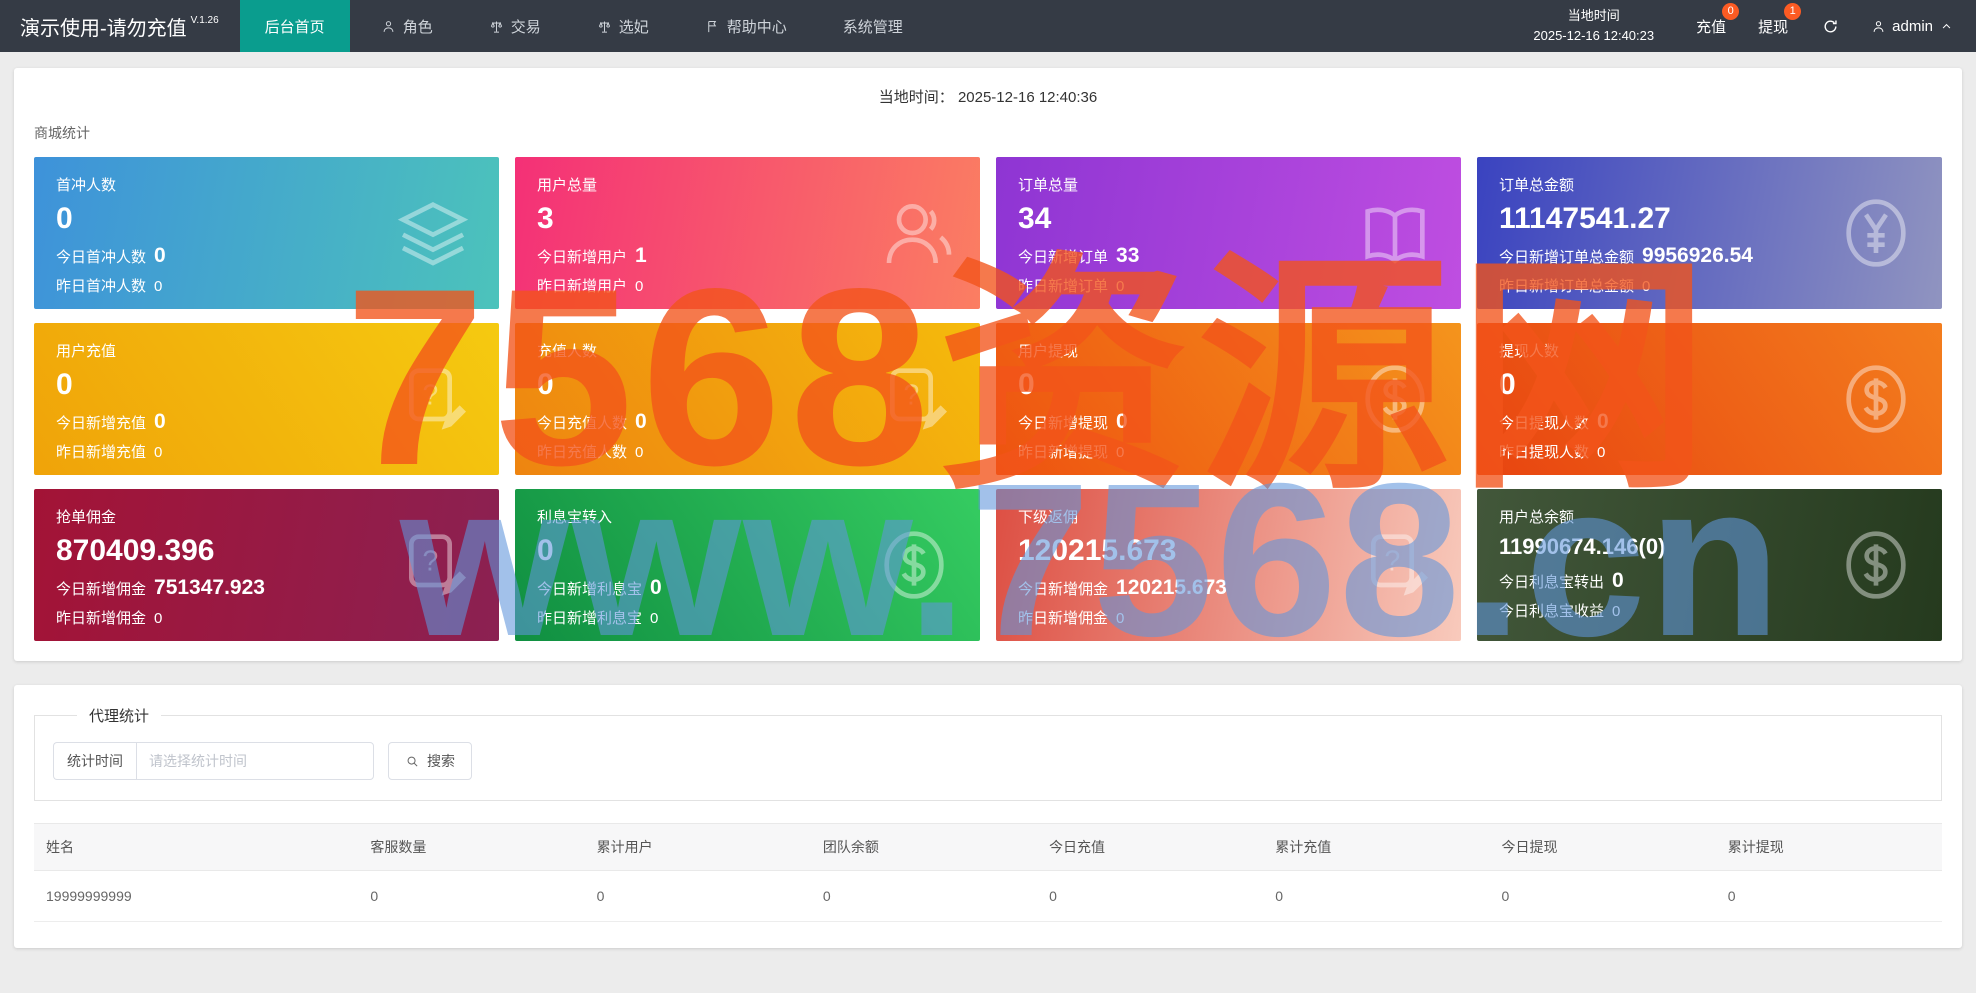 The image size is (1976, 993). Describe the element at coordinates (1912, 26) in the screenshot. I see `user-menu: admin` at that location.